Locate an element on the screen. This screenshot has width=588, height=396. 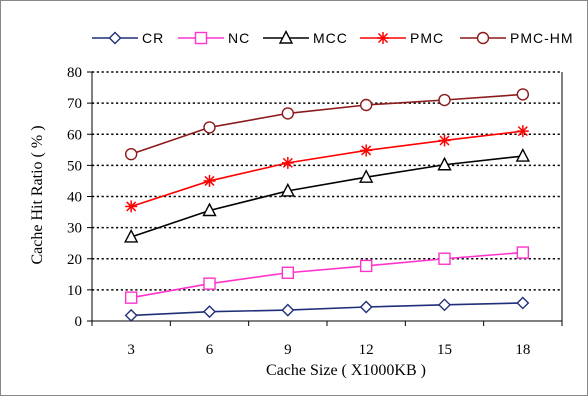
legend: CR NC MCC PMC PMC-HM is located at coordinates (333, 37).